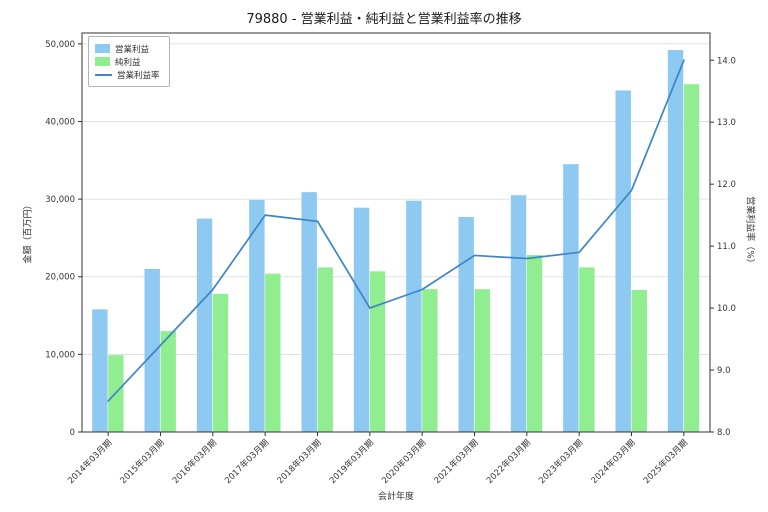 This screenshot has height=512, width=768. Describe the element at coordinates (102, 48) in the screenshot. I see `legend-swatch-operating-profit-icon` at that location.